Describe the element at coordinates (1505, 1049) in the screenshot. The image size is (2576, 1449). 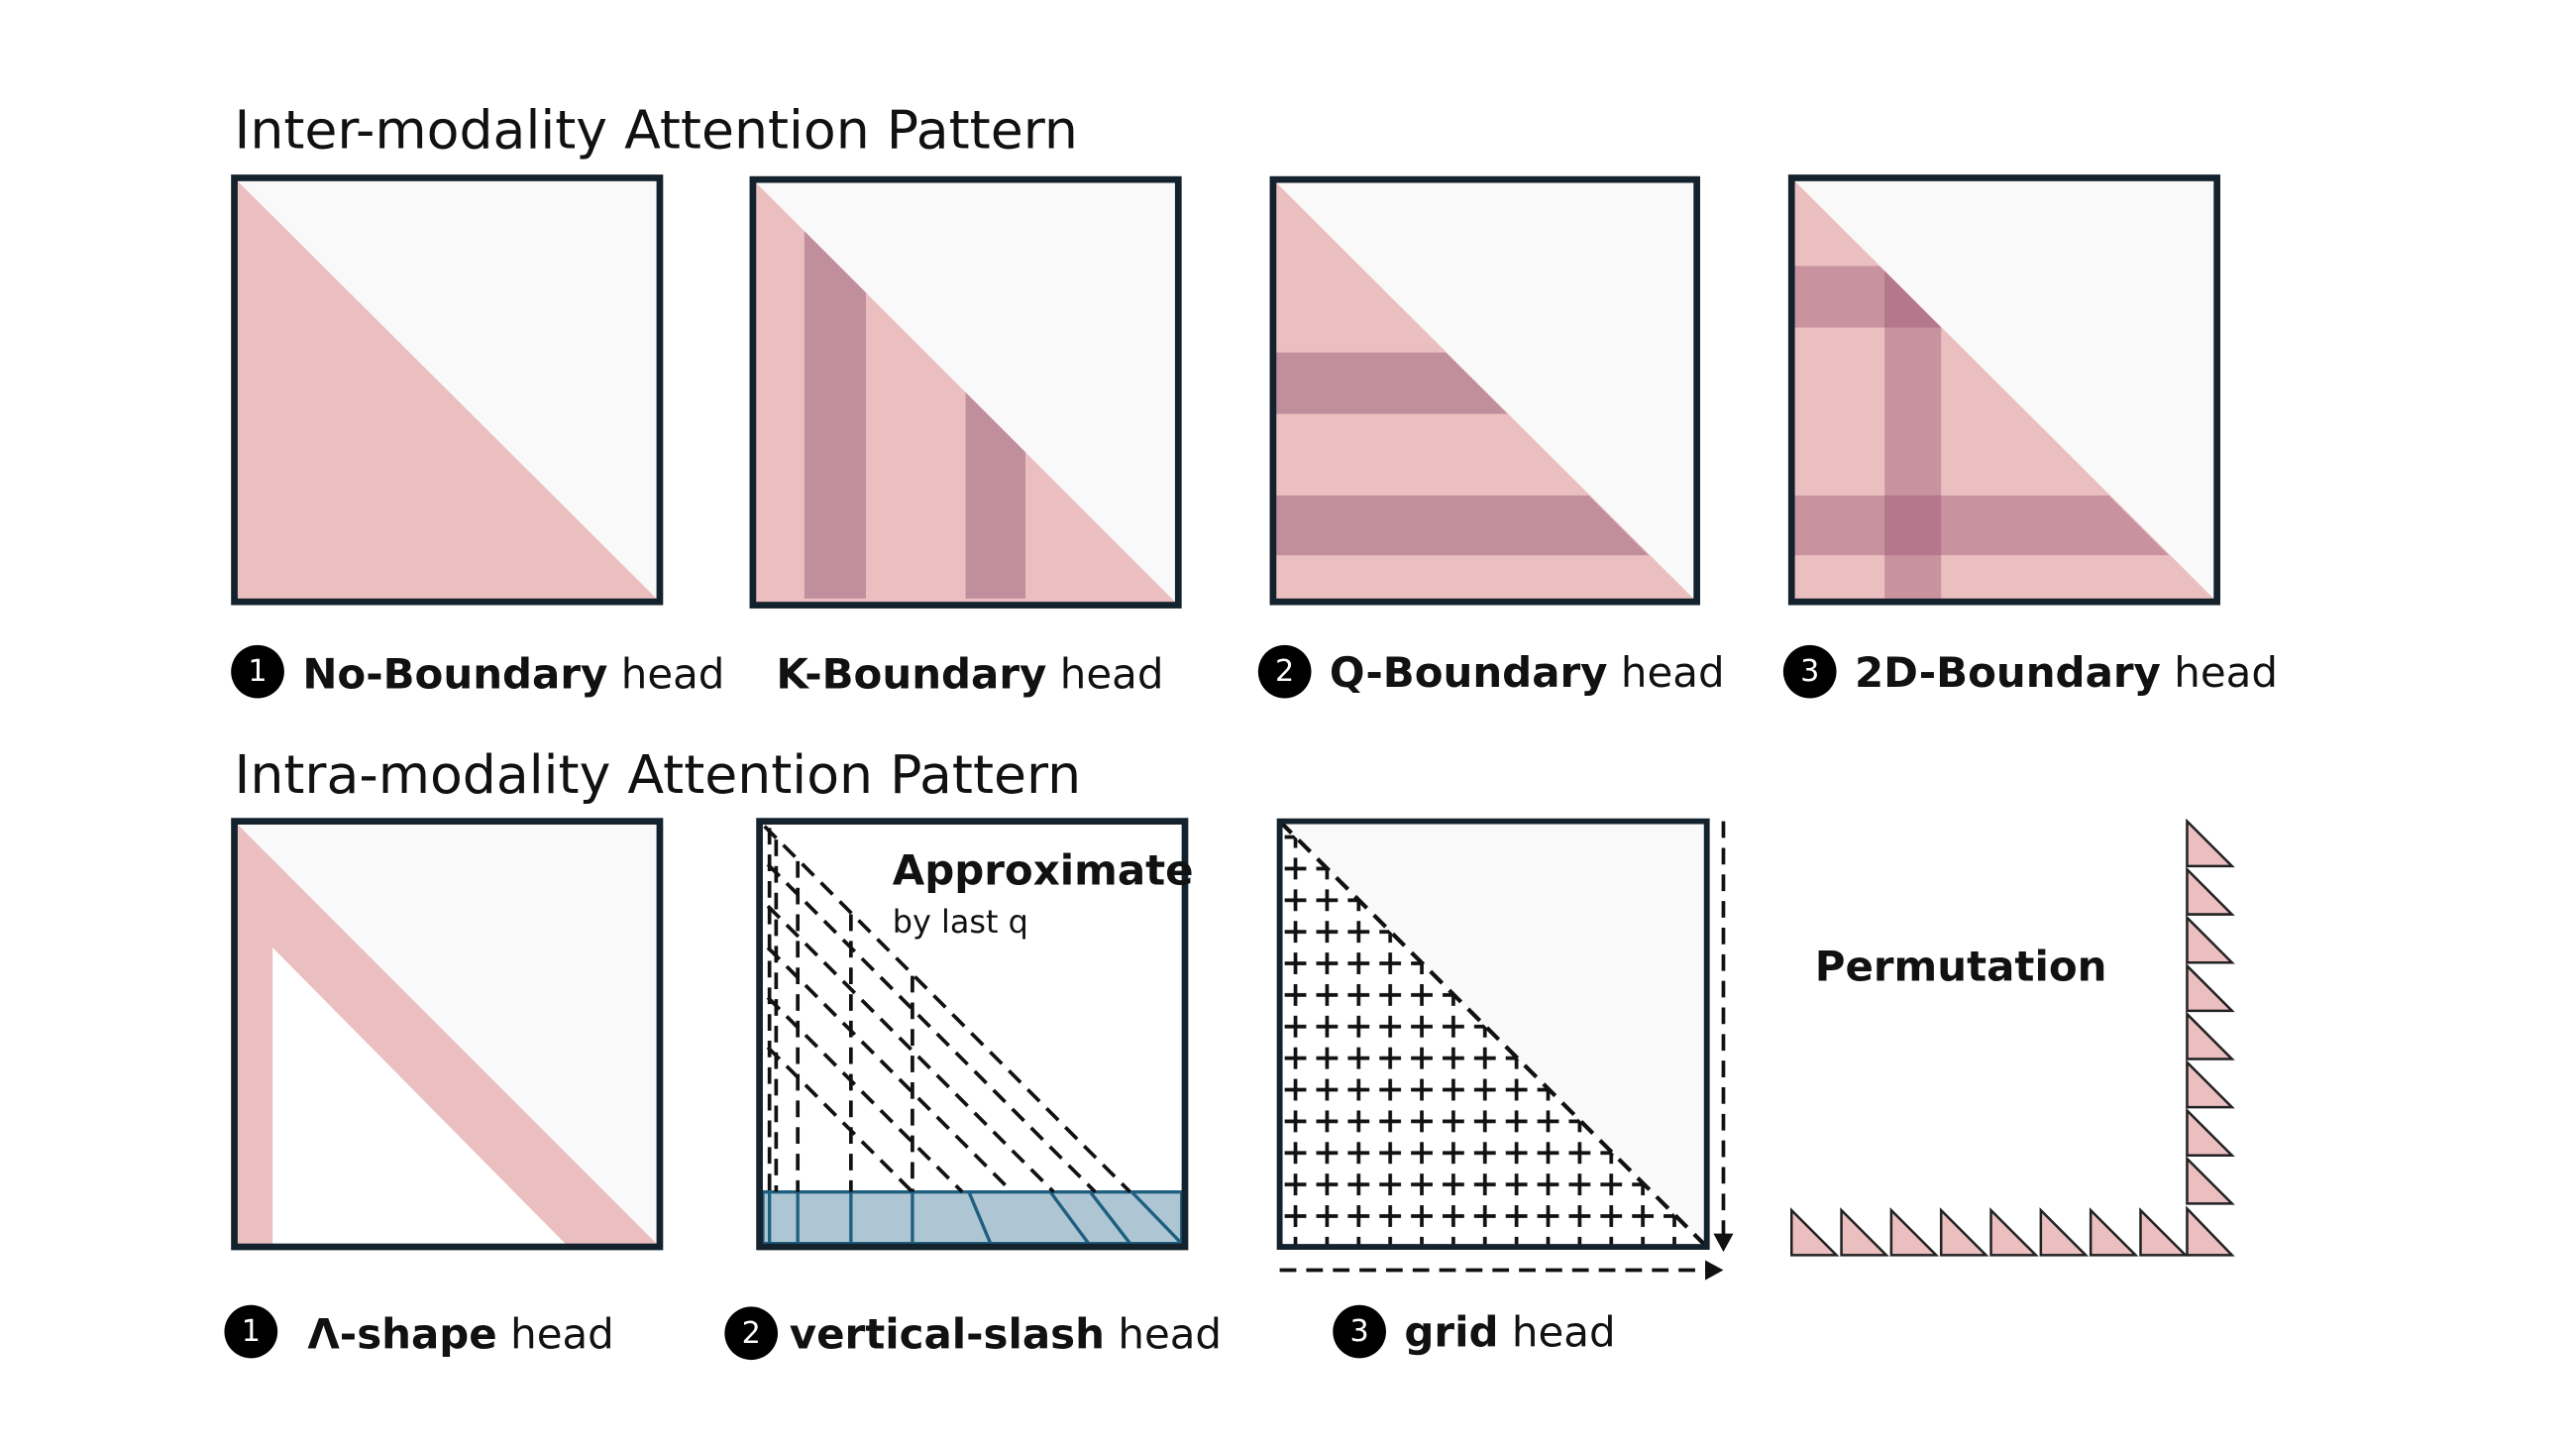
I see `grid-matrix` at that location.